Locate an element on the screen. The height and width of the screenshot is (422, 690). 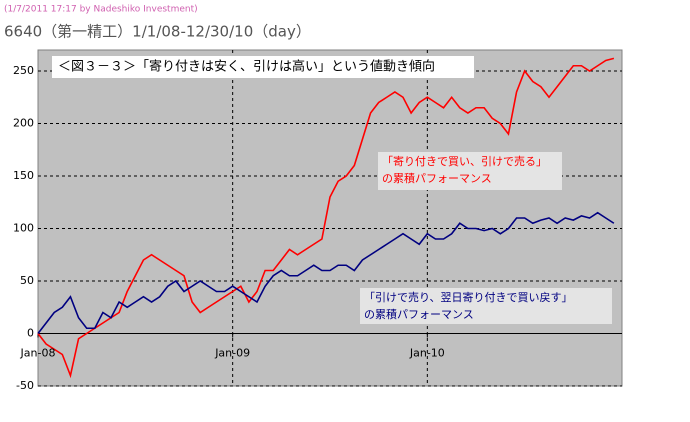
y-tick-label: 0 is located at coordinates (30, 333).